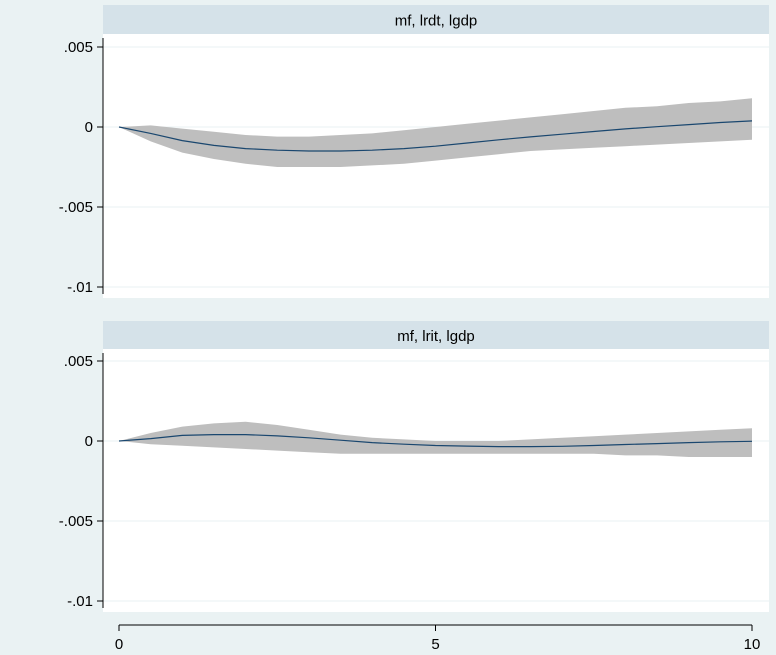 The width and height of the screenshot is (776, 655). What do you see at coordinates (752, 644) in the screenshot?
I see `panel-2-xtick-label-2: 10` at bounding box center [752, 644].